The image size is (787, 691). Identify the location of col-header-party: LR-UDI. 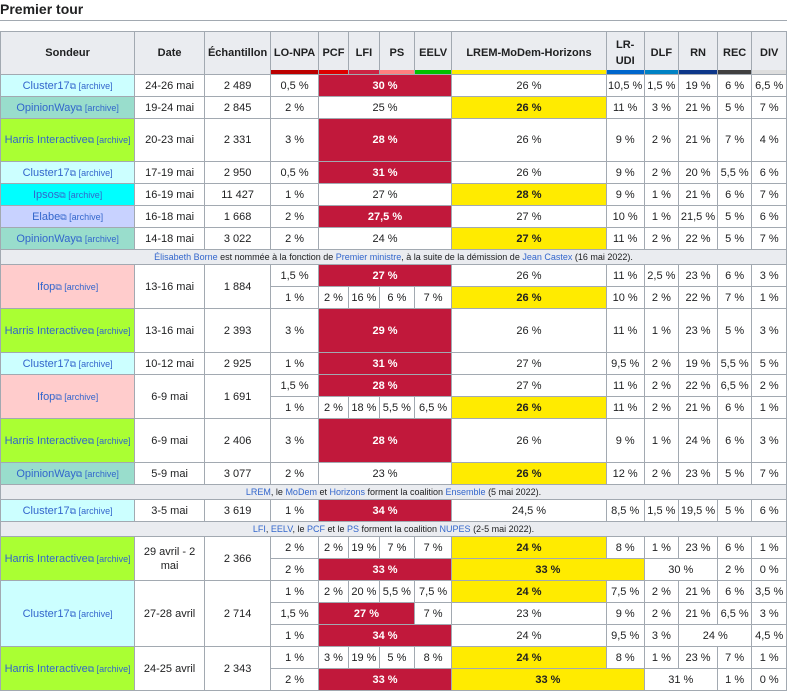
(625, 53).